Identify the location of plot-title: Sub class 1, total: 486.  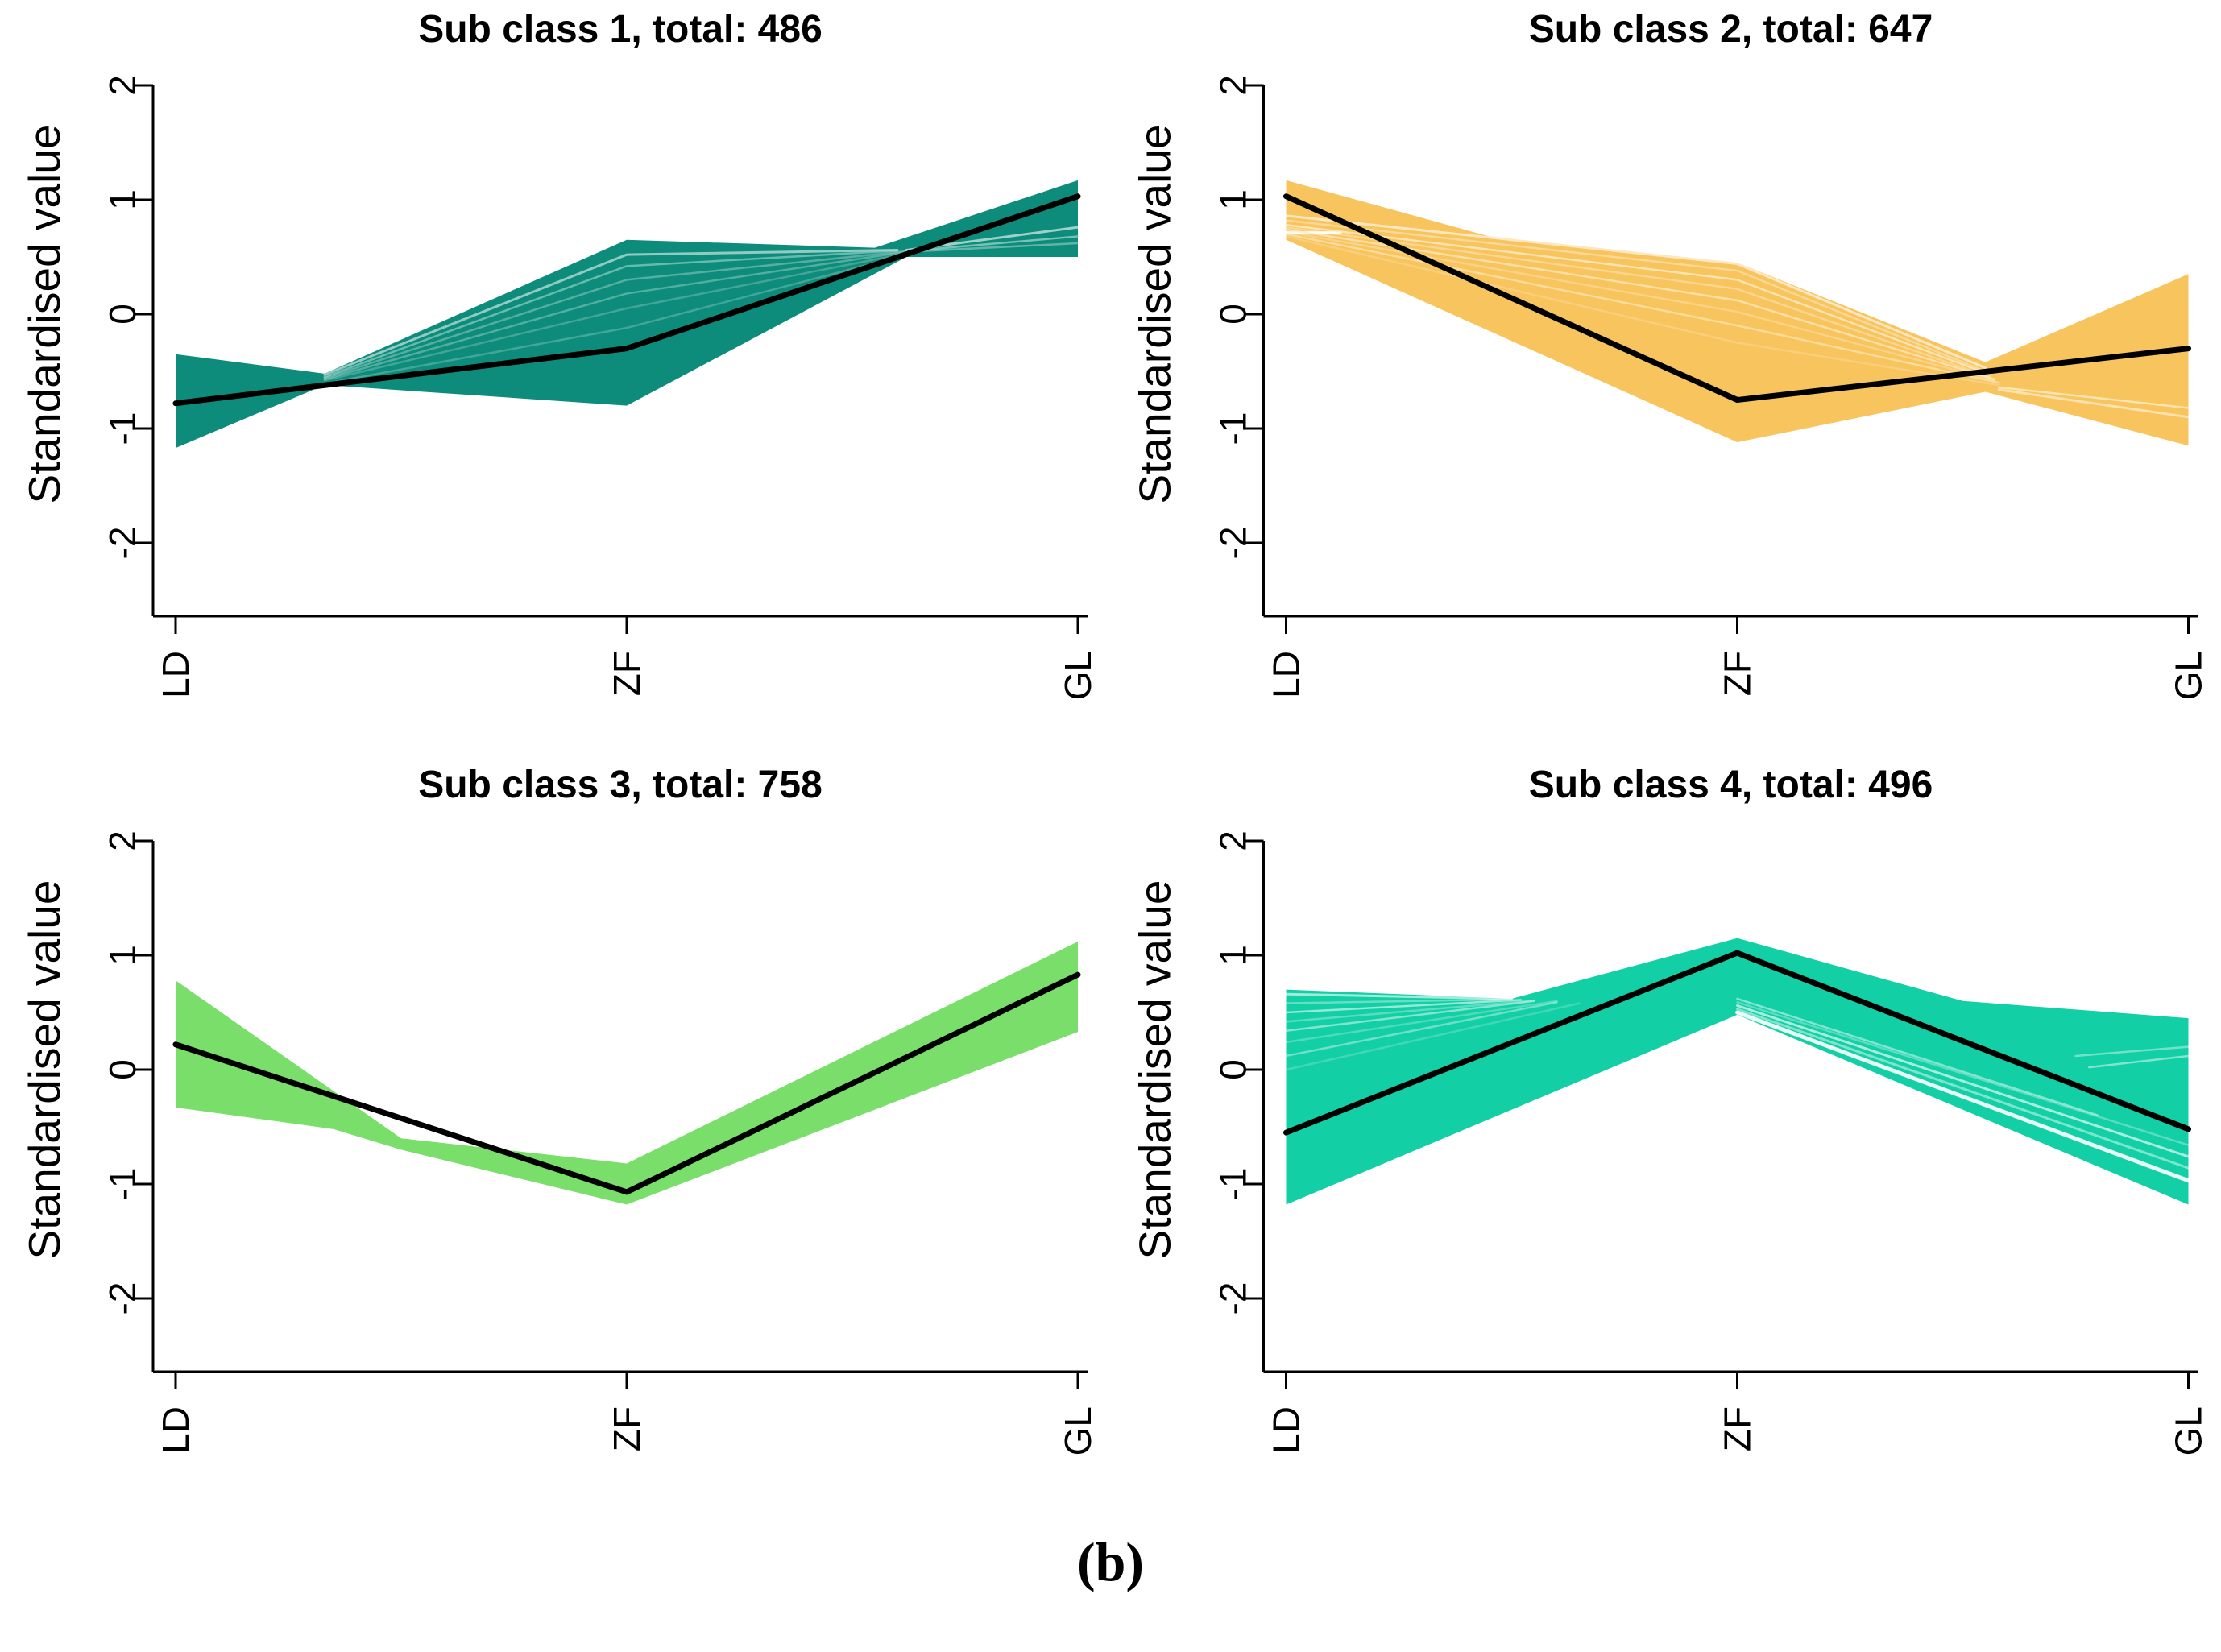
(621, 29).